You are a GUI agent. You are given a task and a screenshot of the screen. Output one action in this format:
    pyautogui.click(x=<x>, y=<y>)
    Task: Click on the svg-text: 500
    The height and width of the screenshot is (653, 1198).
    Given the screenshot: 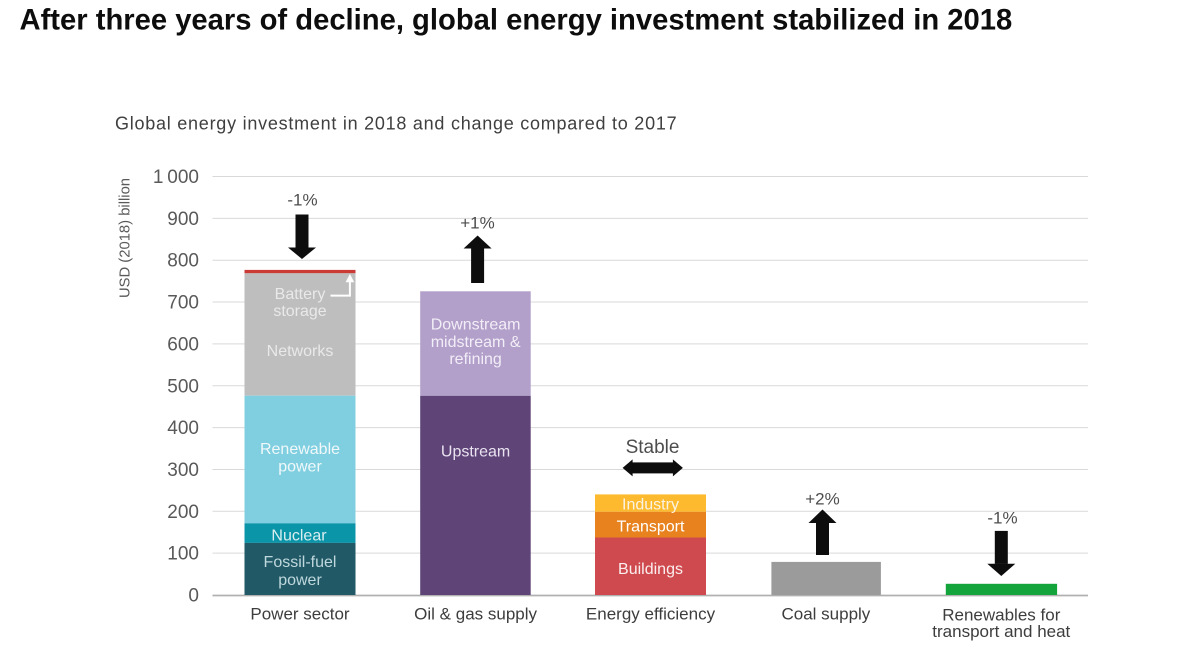 What is the action you would take?
    pyautogui.click(x=183, y=386)
    